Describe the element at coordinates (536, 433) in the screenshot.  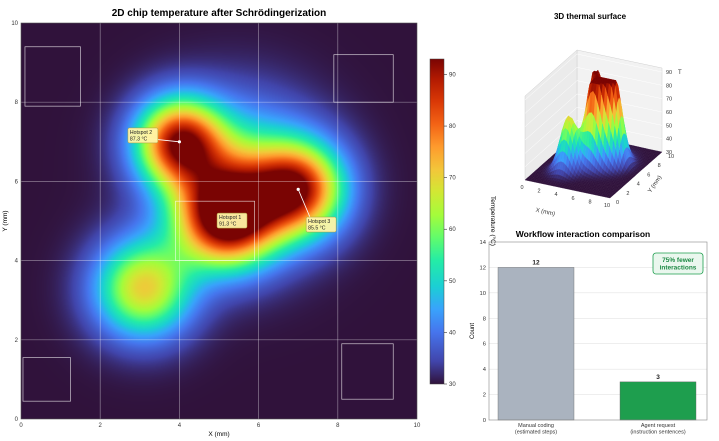
I see `bar-x-tick-label: (estimated steps)` at that location.